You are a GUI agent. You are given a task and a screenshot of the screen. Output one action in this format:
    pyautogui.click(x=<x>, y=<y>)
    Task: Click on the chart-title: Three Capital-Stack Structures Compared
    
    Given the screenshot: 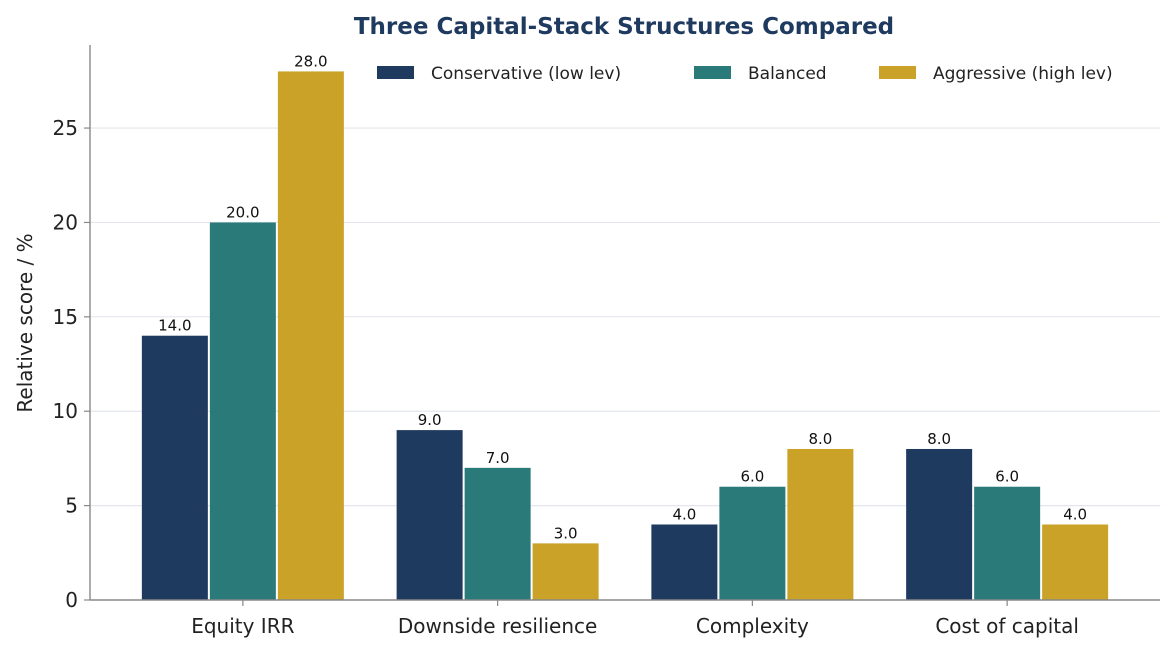 What is the action you would take?
    pyautogui.click(x=624, y=27)
    